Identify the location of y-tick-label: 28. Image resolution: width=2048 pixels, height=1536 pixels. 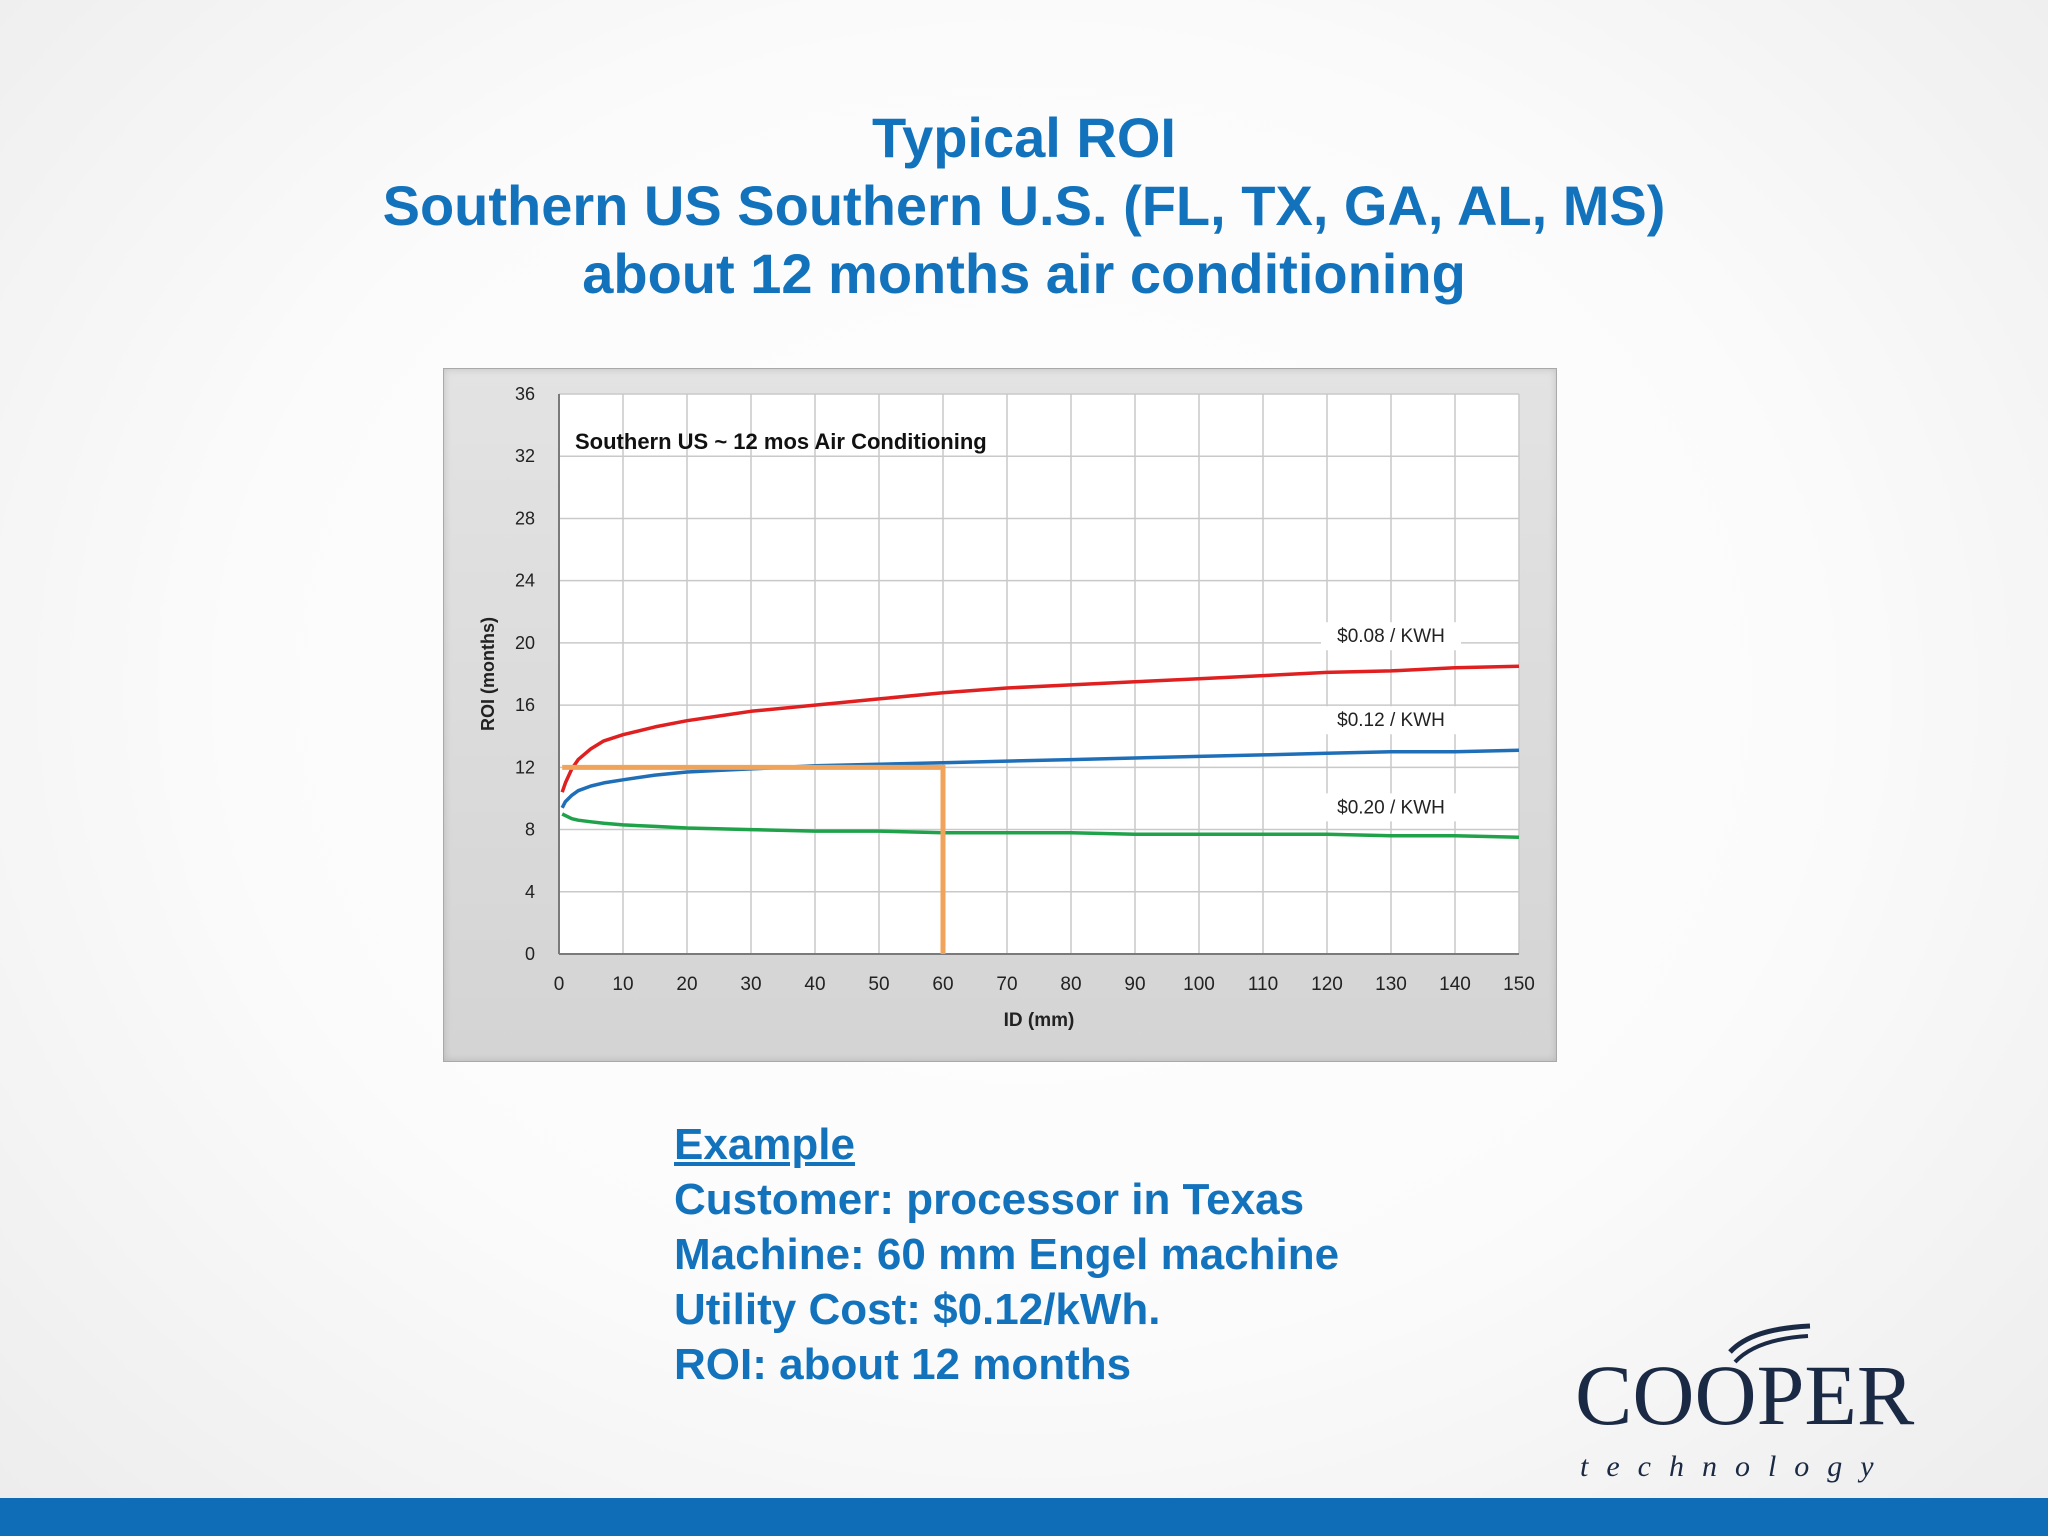
(525, 518).